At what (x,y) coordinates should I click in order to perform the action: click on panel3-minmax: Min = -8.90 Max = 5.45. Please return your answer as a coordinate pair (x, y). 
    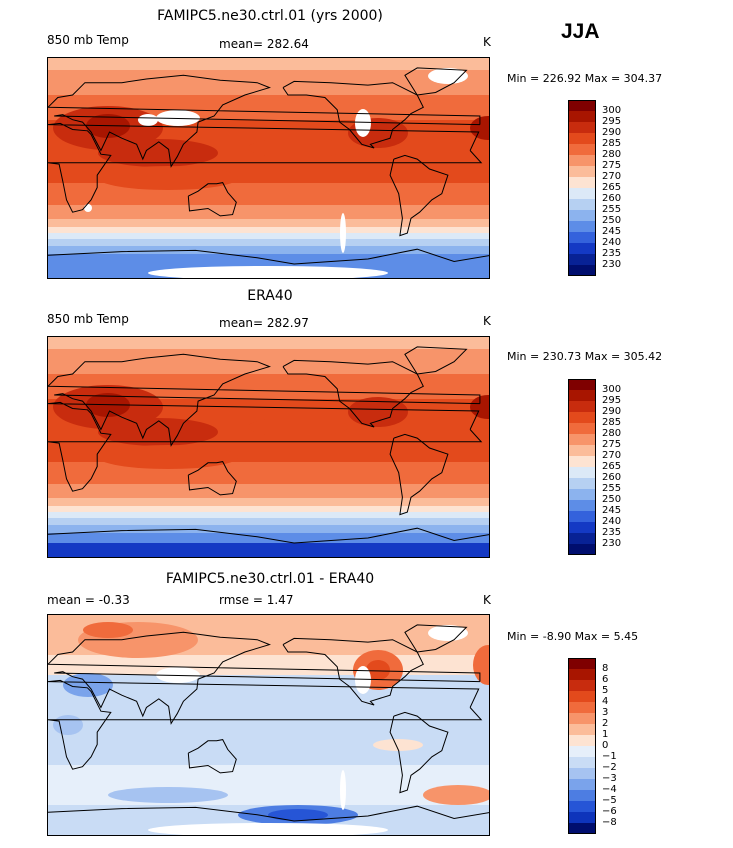
    Looking at the image, I should click on (573, 636).